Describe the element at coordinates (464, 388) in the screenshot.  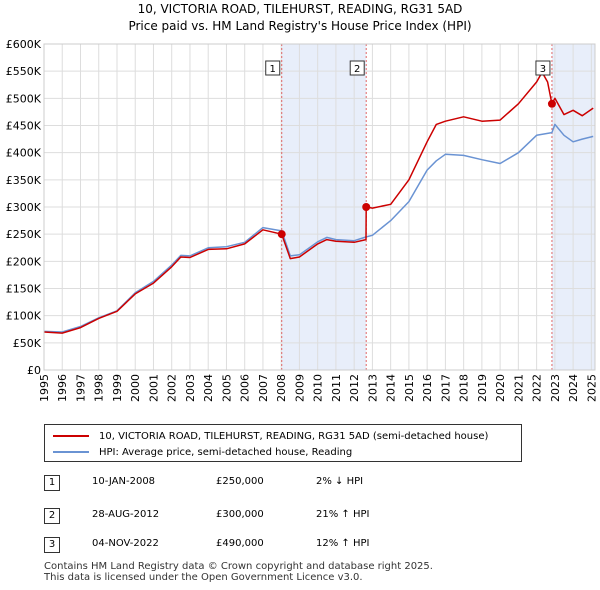
I see `x-tick-label: 2018` at that location.